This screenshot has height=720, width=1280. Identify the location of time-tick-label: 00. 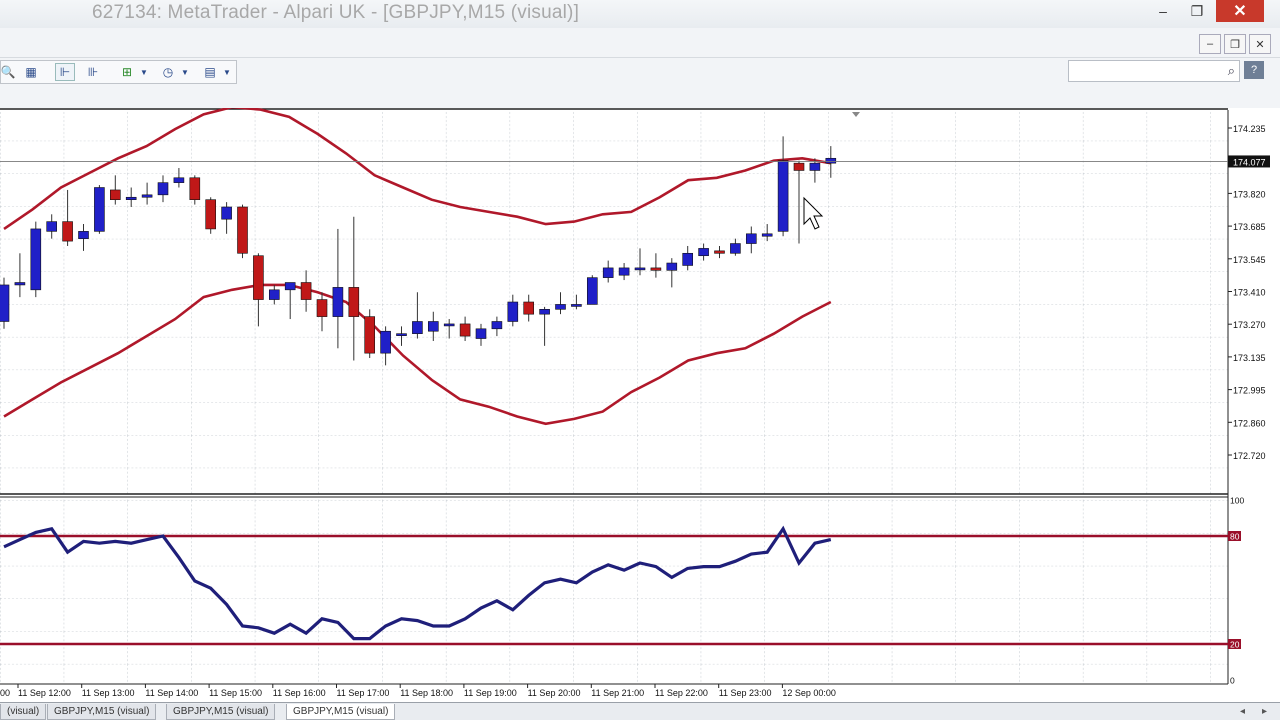
(5, 693).